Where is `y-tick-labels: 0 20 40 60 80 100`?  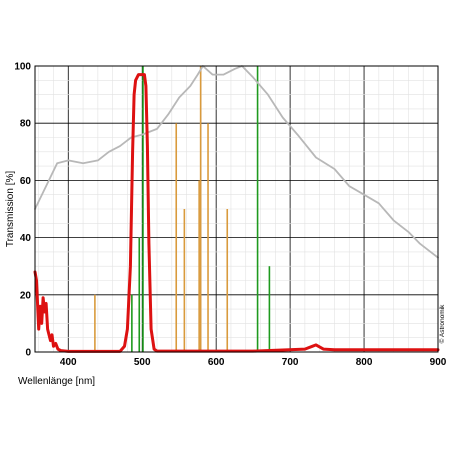 y-tick-labels: 0 20 40 60 80 100 is located at coordinates (22, 210).